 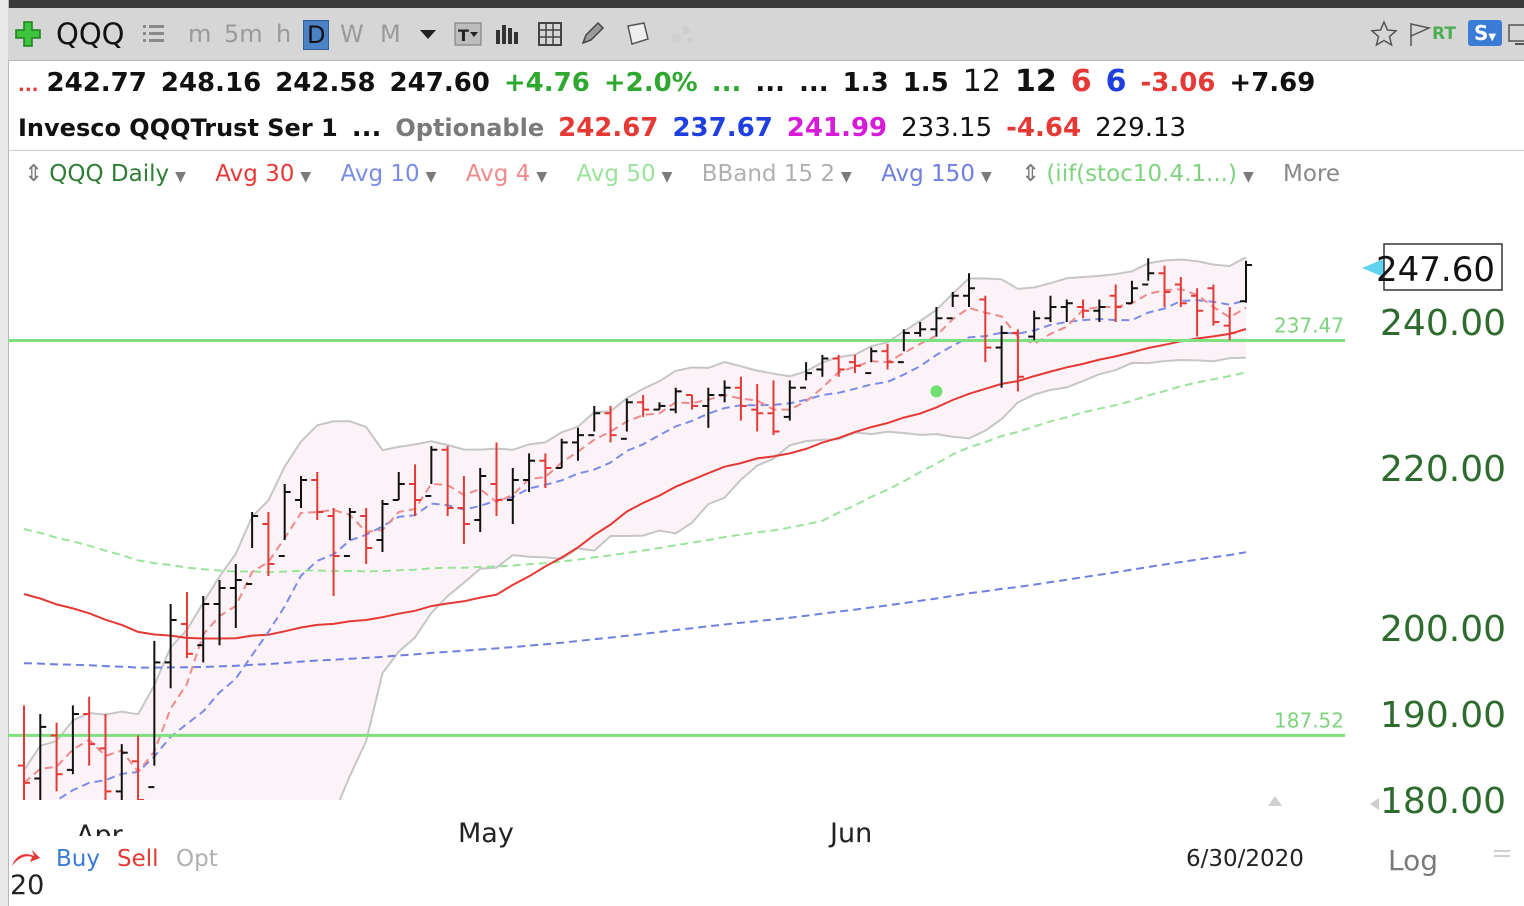 I want to click on pencil-icon, so click(x=592, y=34).